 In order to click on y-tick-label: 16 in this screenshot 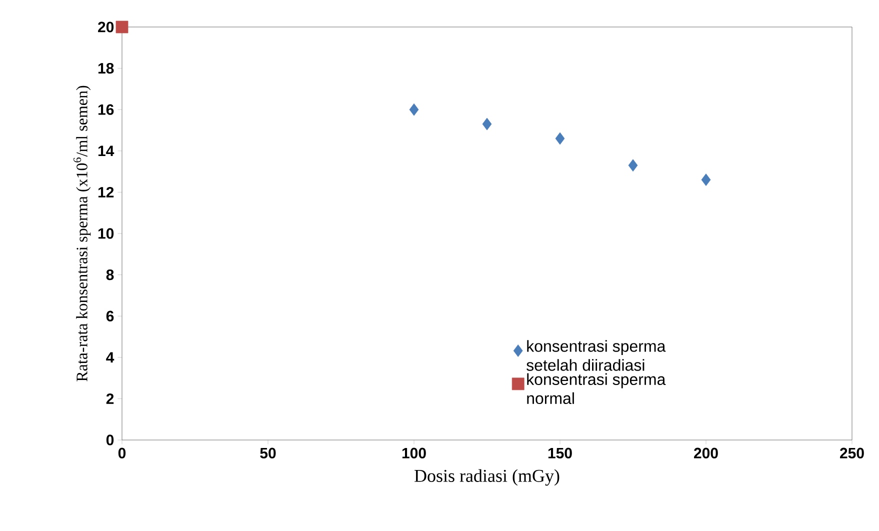, I will do `click(106, 109)`.